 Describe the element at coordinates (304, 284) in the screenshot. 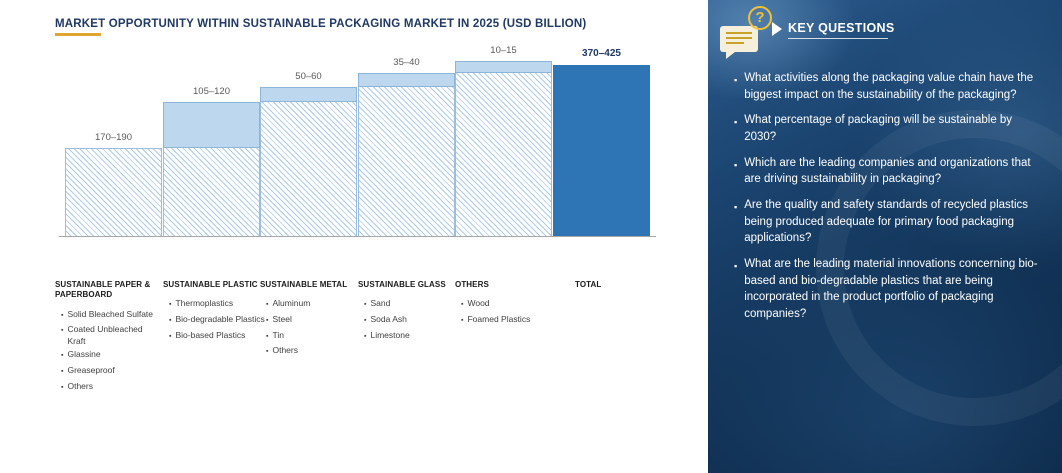

I see `legend-heading: SUSTAINABLE METAL` at that location.